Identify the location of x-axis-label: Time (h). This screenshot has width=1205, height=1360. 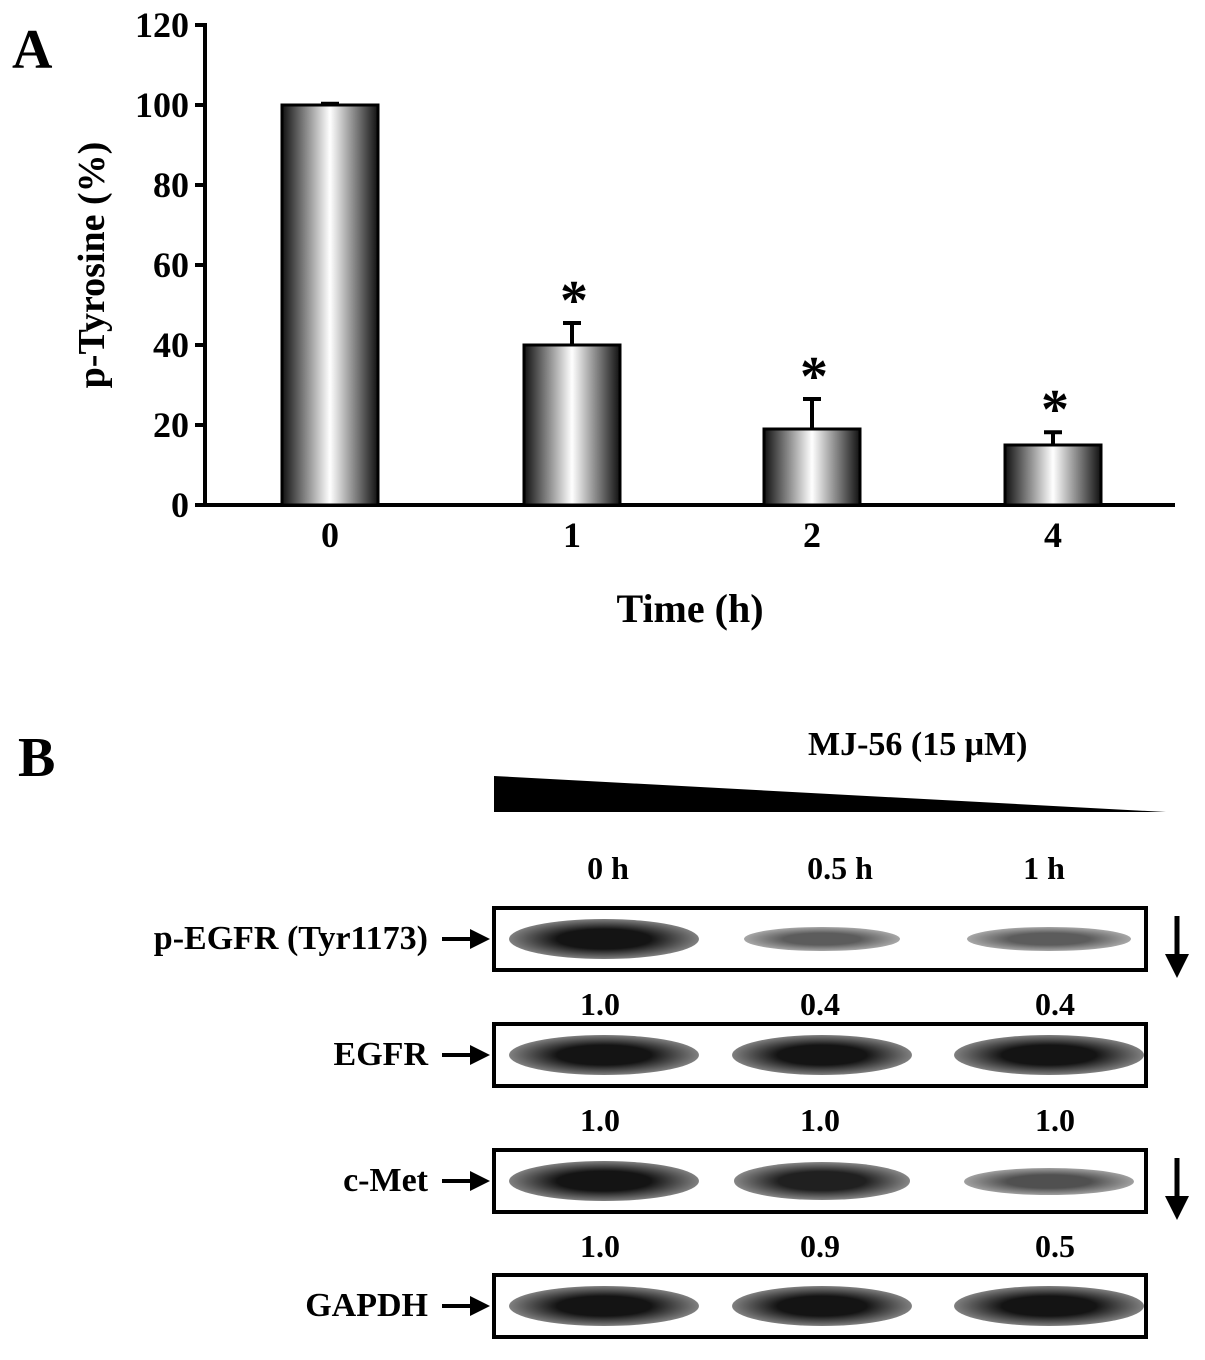
(689, 608).